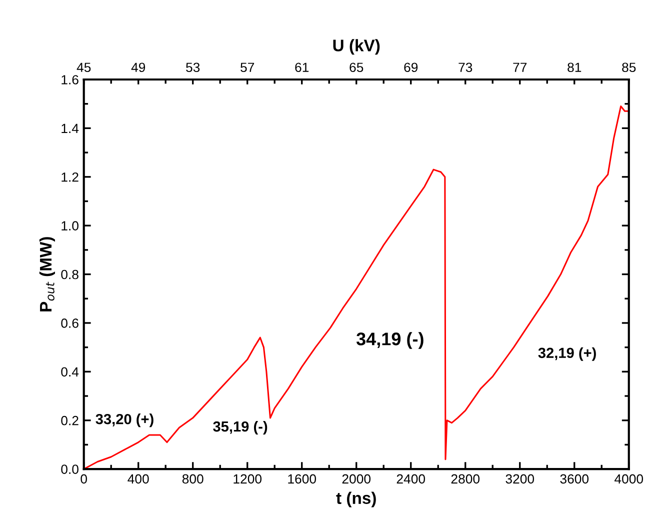 Image resolution: width=645 pixels, height=530 pixels. I want to click on x2-tick-label: 69, so click(411, 67).